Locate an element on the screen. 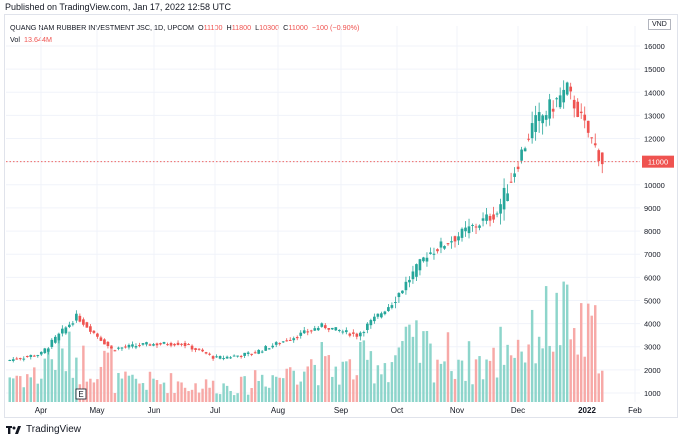 The image size is (680, 441). y-tick-label: 8000 is located at coordinates (652, 231).